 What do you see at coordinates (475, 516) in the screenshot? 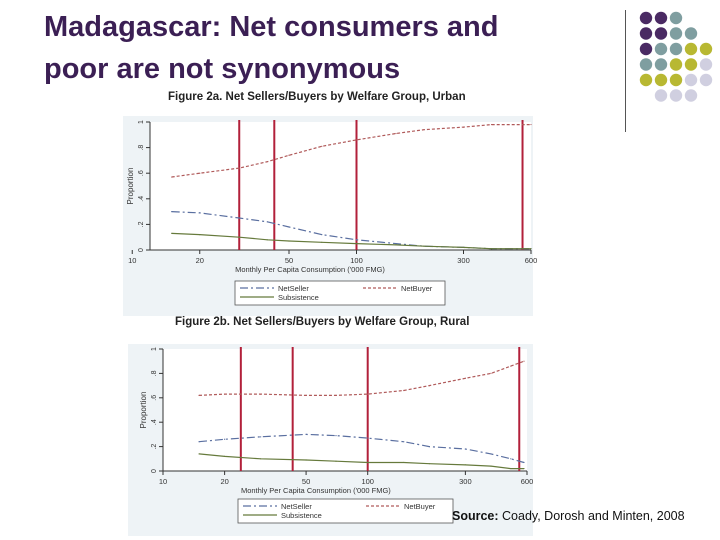
I see `source-label: Source:` at bounding box center [475, 516].